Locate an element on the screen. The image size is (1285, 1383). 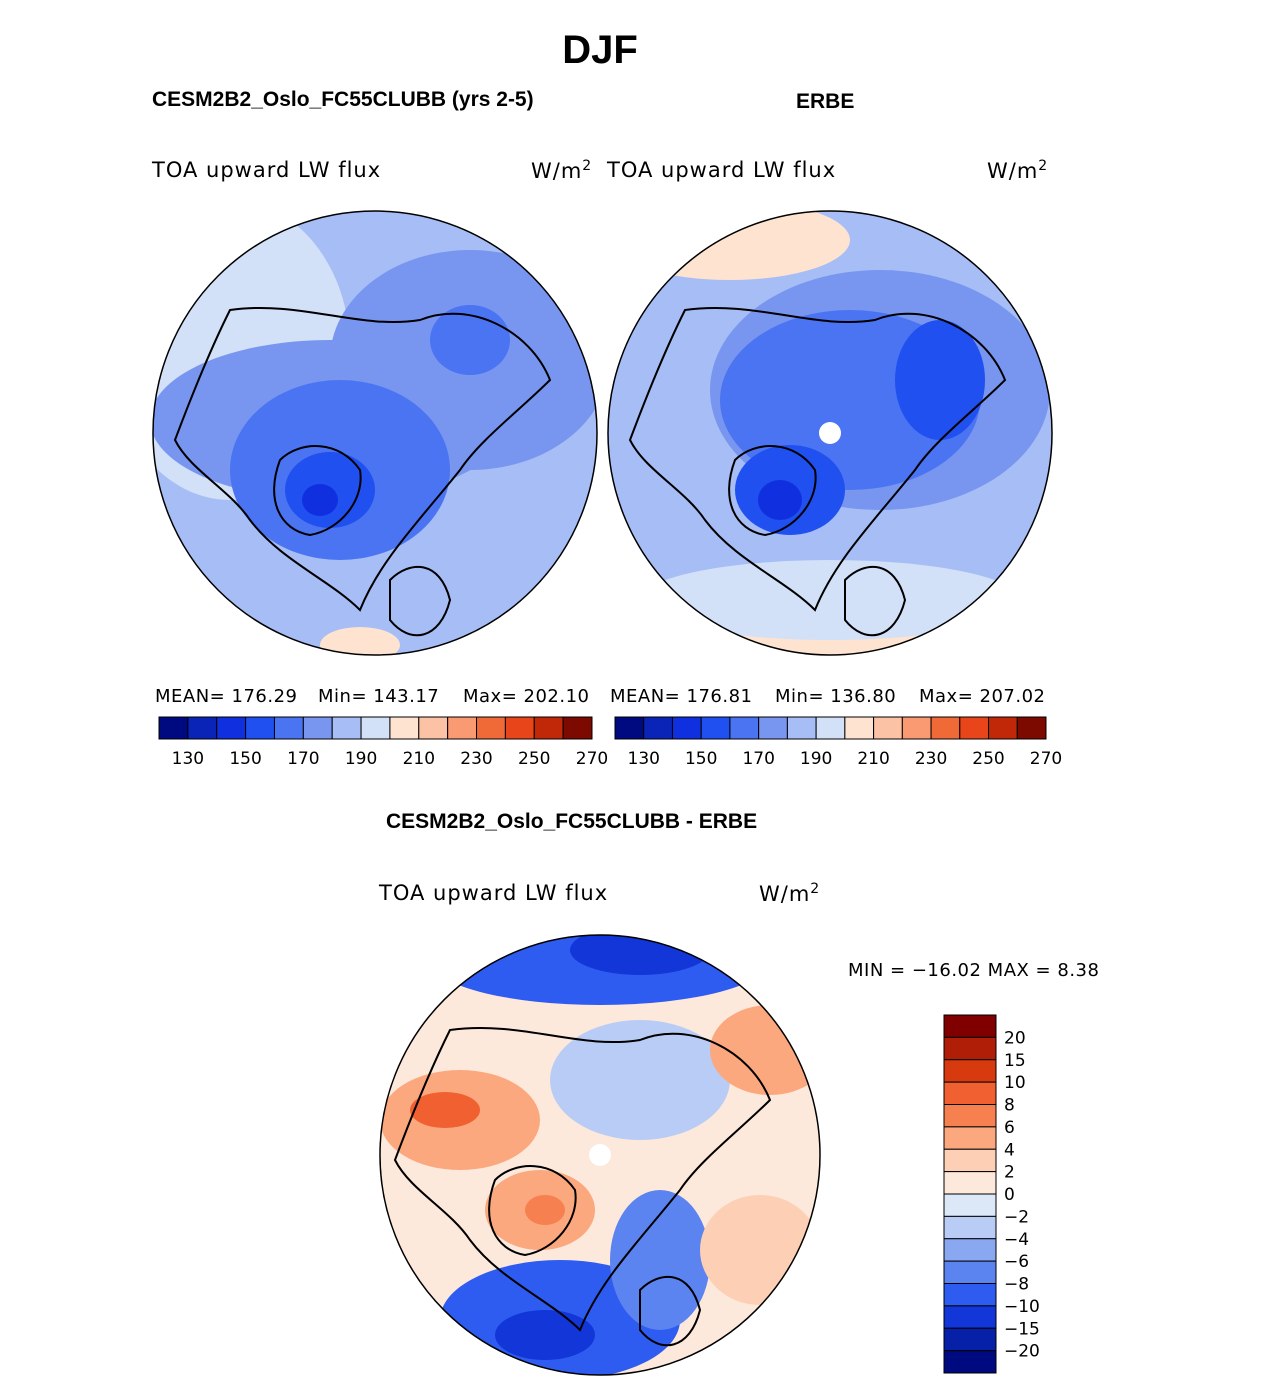
model-colorbar-tick-label: 250 is located at coordinates (534, 759).